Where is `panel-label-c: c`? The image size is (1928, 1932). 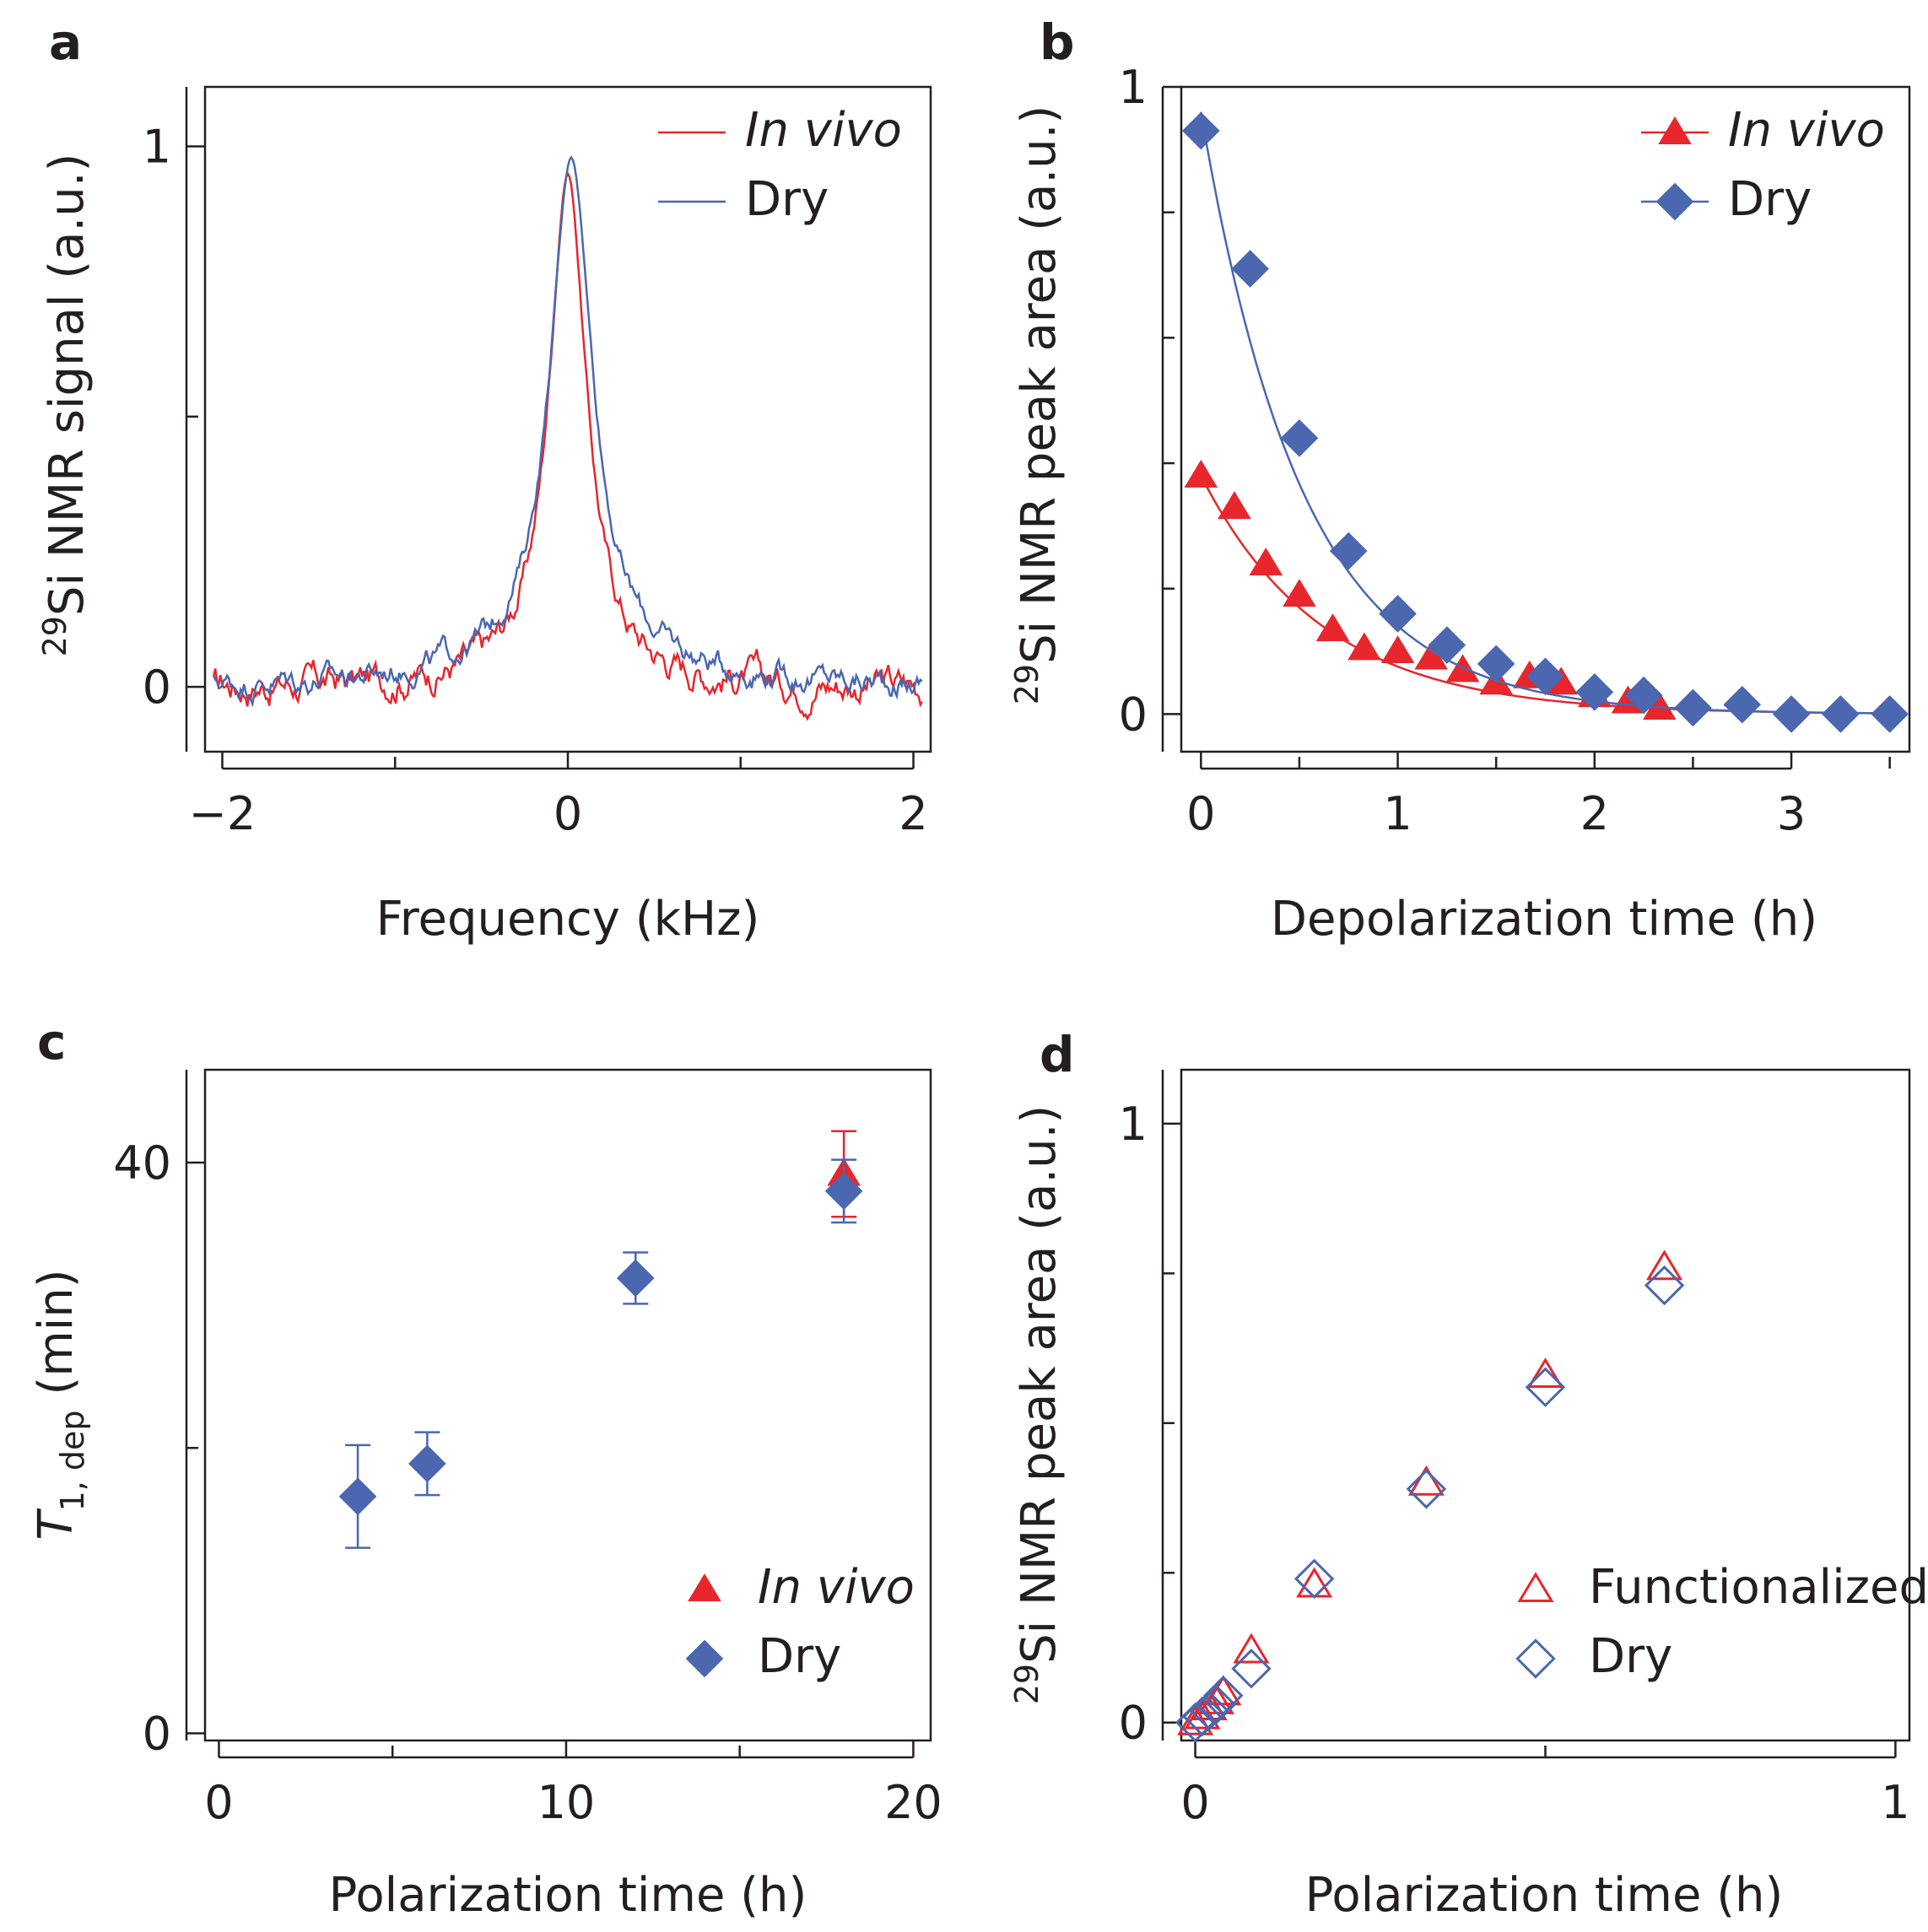
panel-label-c: c is located at coordinates (51, 1042).